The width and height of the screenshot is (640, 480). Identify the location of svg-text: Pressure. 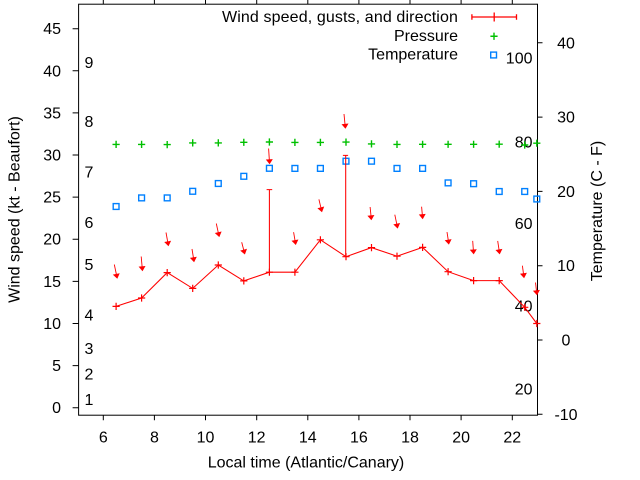
(426, 36).